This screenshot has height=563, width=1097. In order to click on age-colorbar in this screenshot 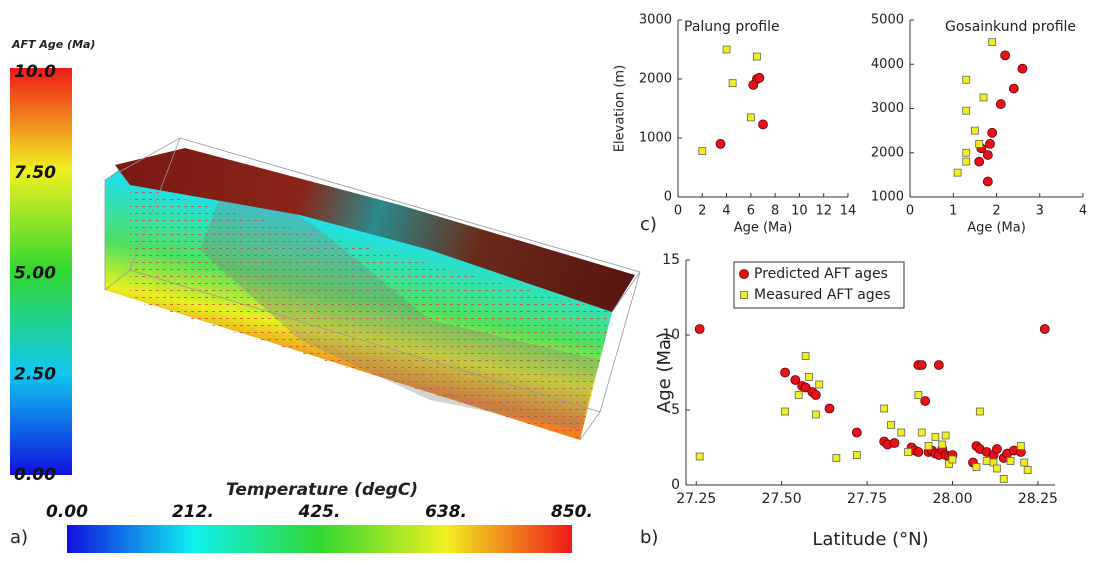, I will do `click(41, 271)`.